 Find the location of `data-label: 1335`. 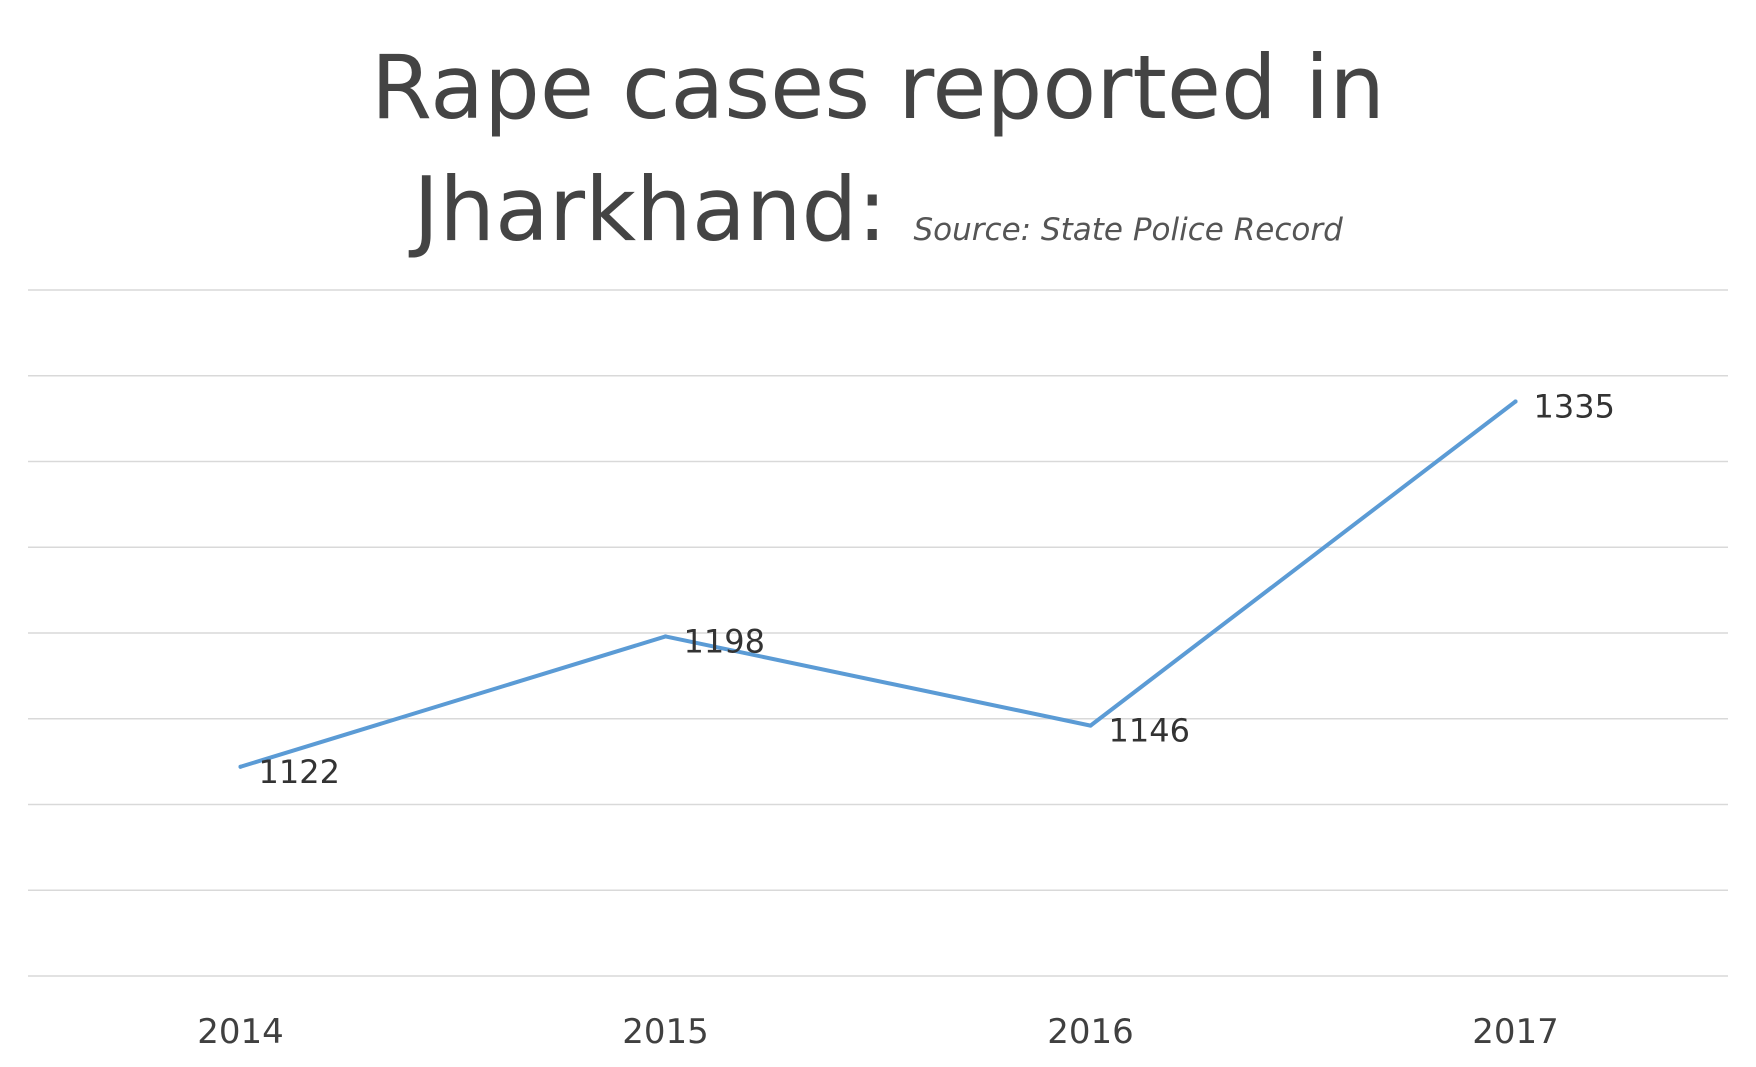

data-label: 1335 is located at coordinates (1574, 406).